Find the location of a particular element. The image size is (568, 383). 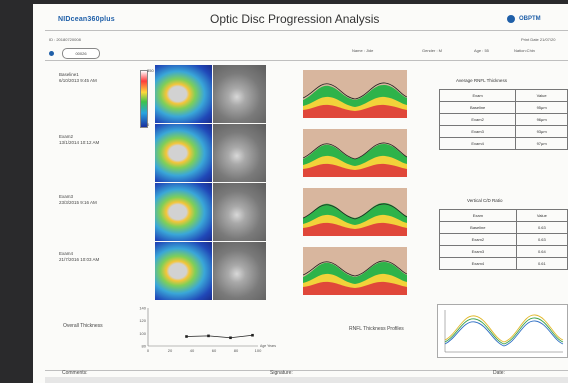

exam-label: Exam2 13/1/2014 10:12 AM is located at coordinates (79, 139).